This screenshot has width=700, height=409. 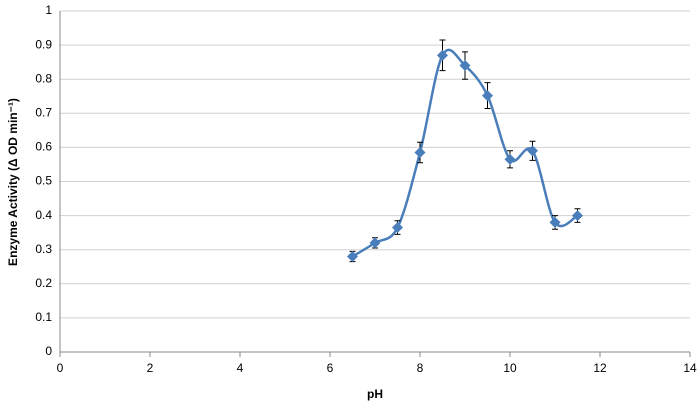 What do you see at coordinates (375, 394) in the screenshot?
I see `x-axis-label: pH` at bounding box center [375, 394].